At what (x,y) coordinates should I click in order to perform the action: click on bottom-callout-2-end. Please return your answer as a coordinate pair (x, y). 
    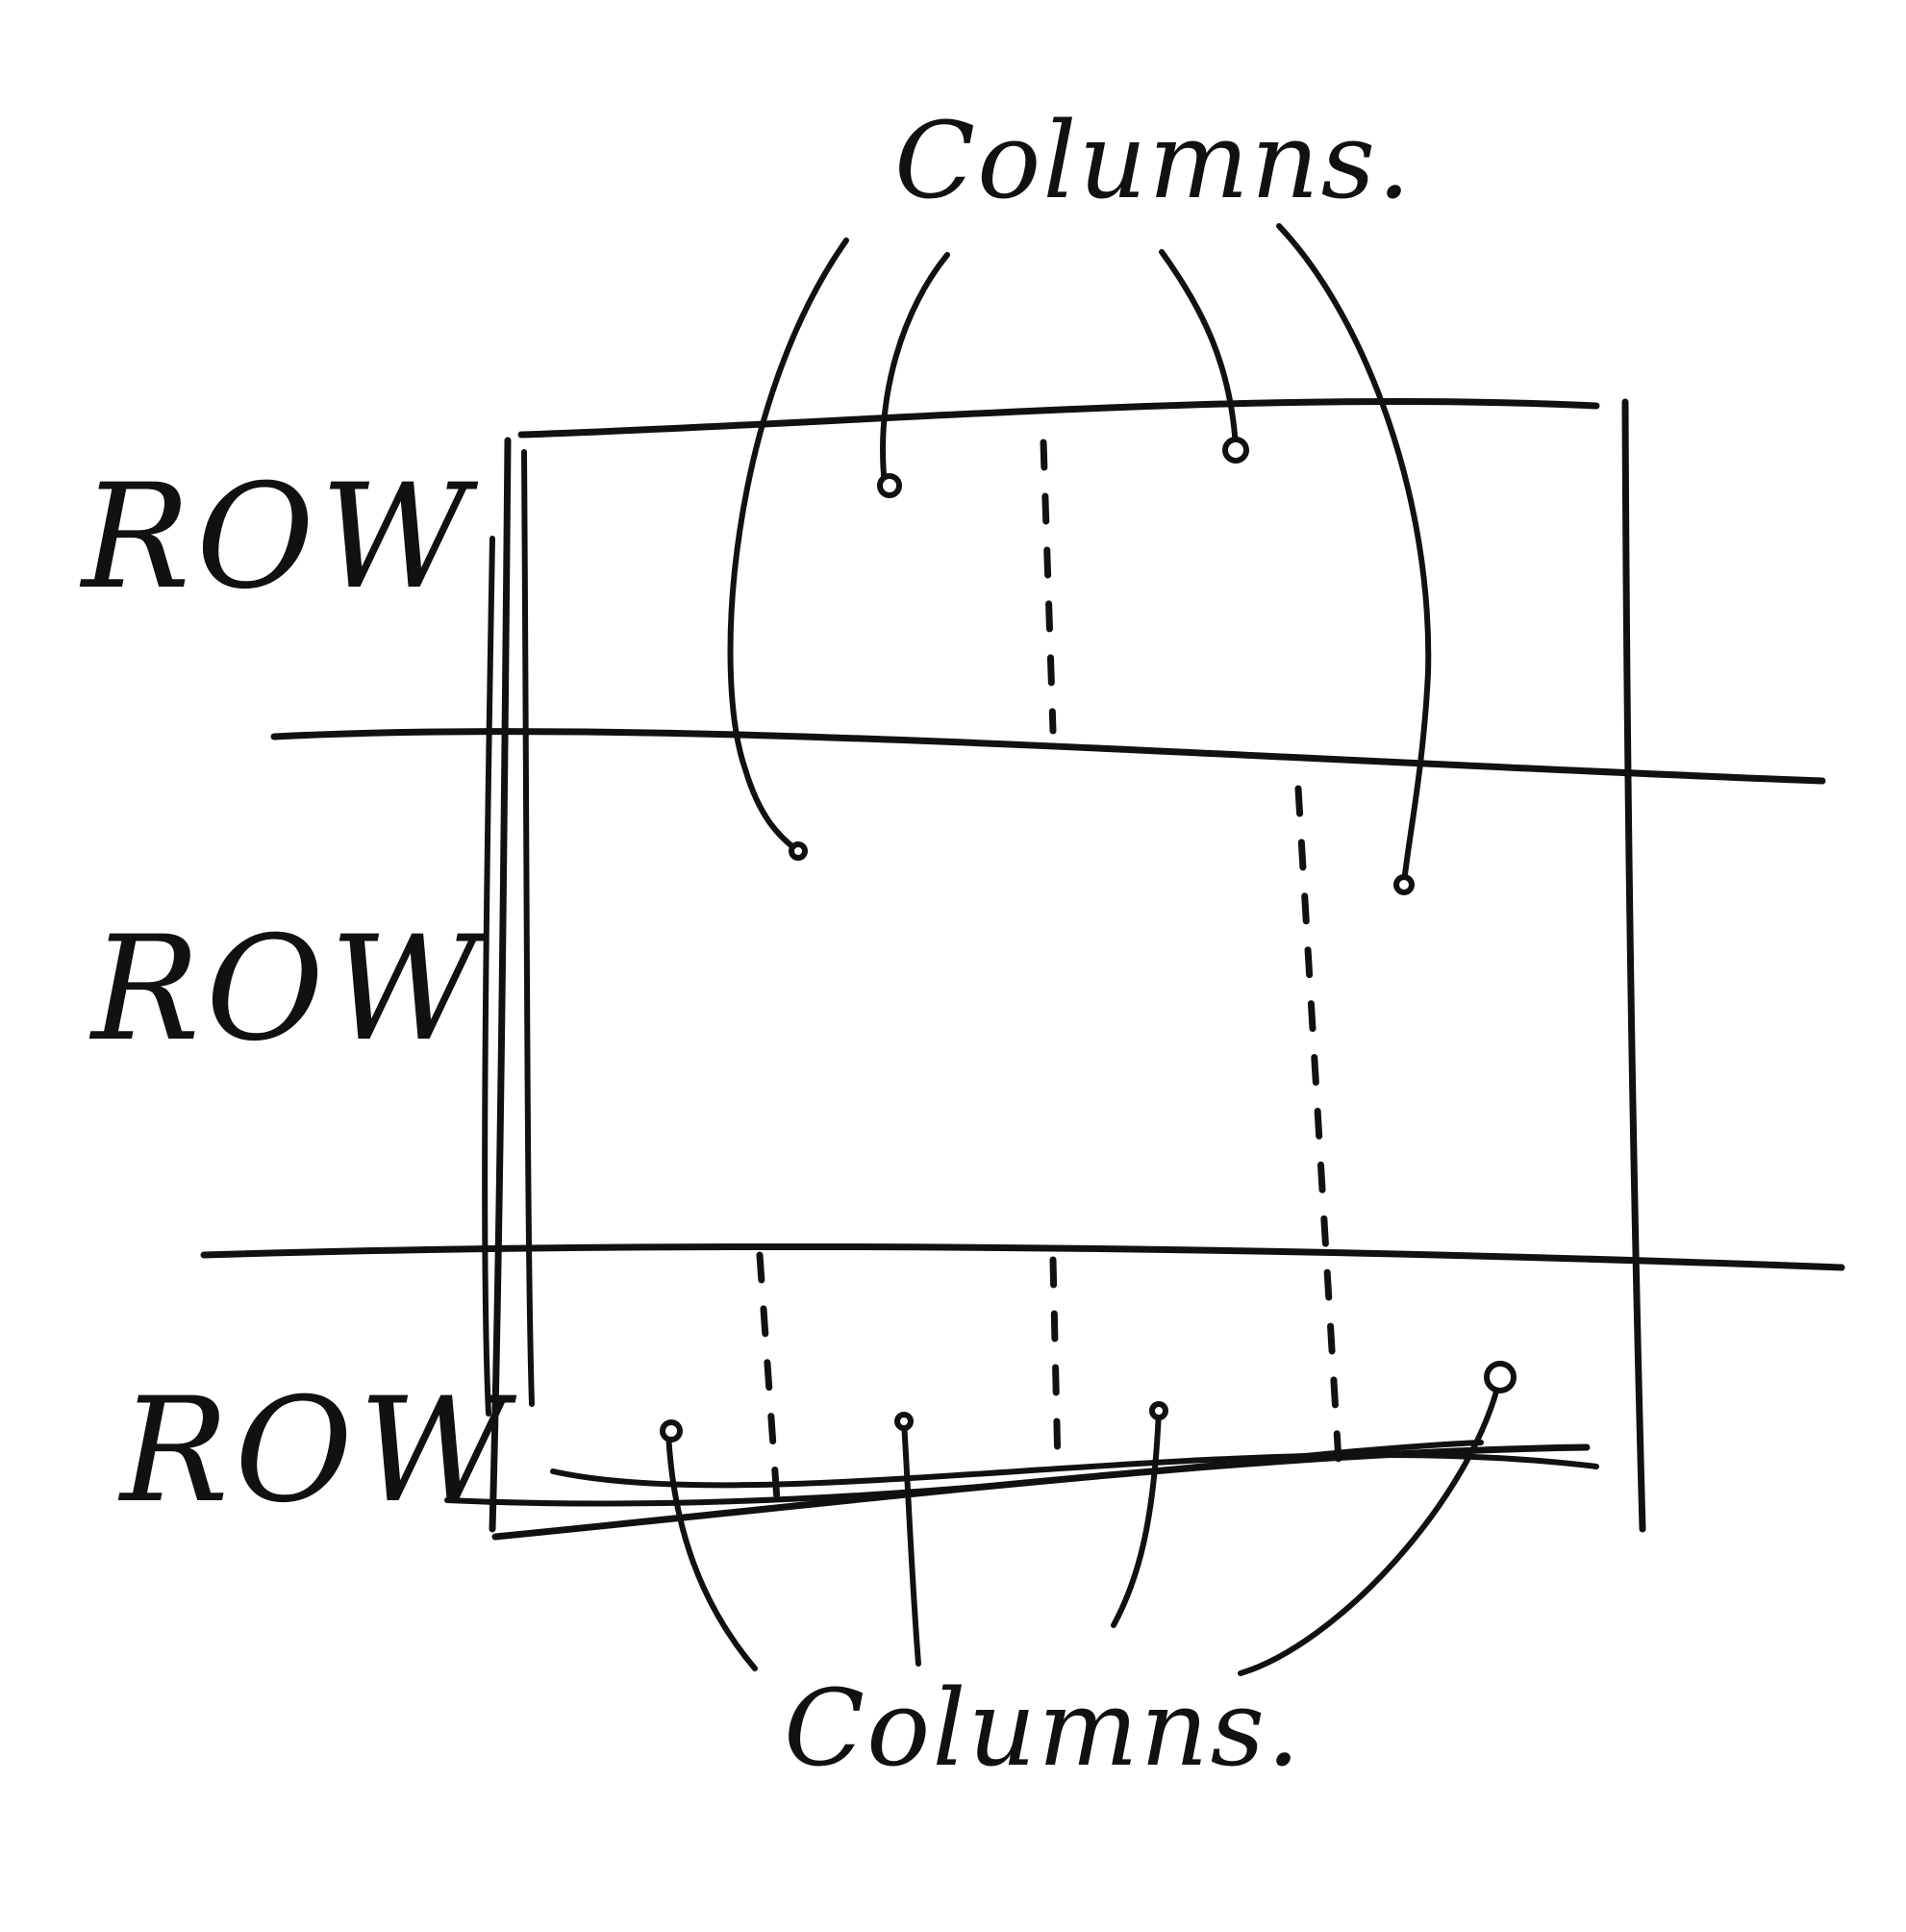
    Looking at the image, I should click on (904, 1421).